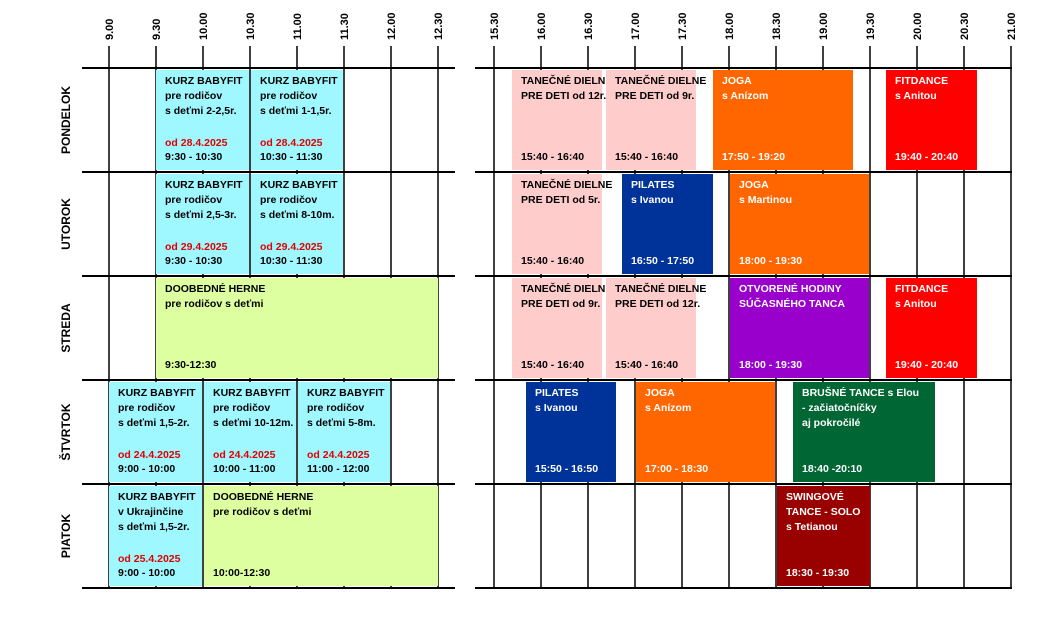  Describe the element at coordinates (560, 200) in the screenshot. I see `event-text: PRE DETI od 5r.` at that location.